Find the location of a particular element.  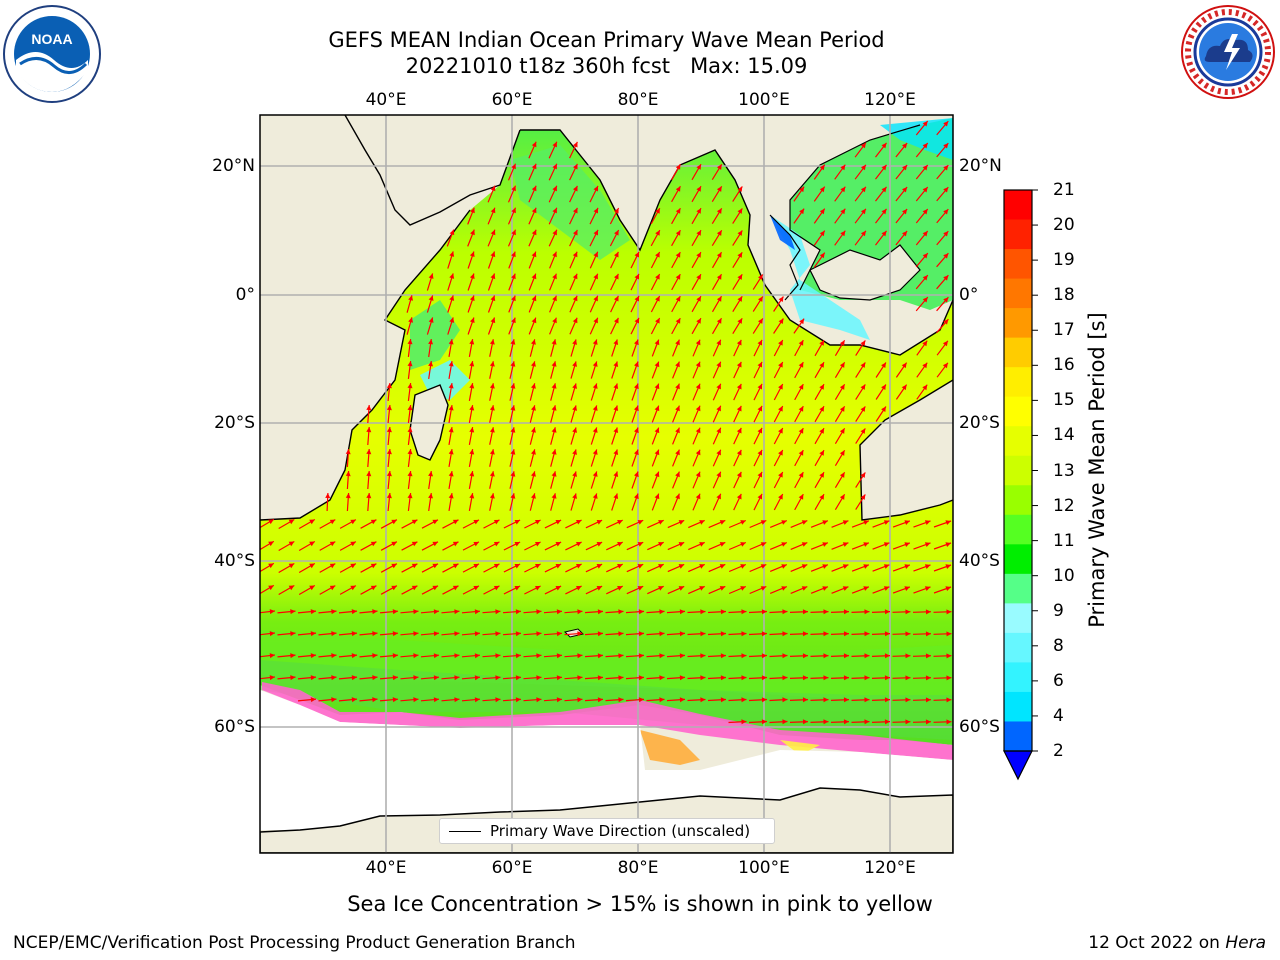

x-tick-label-bottom: 40°E is located at coordinates (386, 868).